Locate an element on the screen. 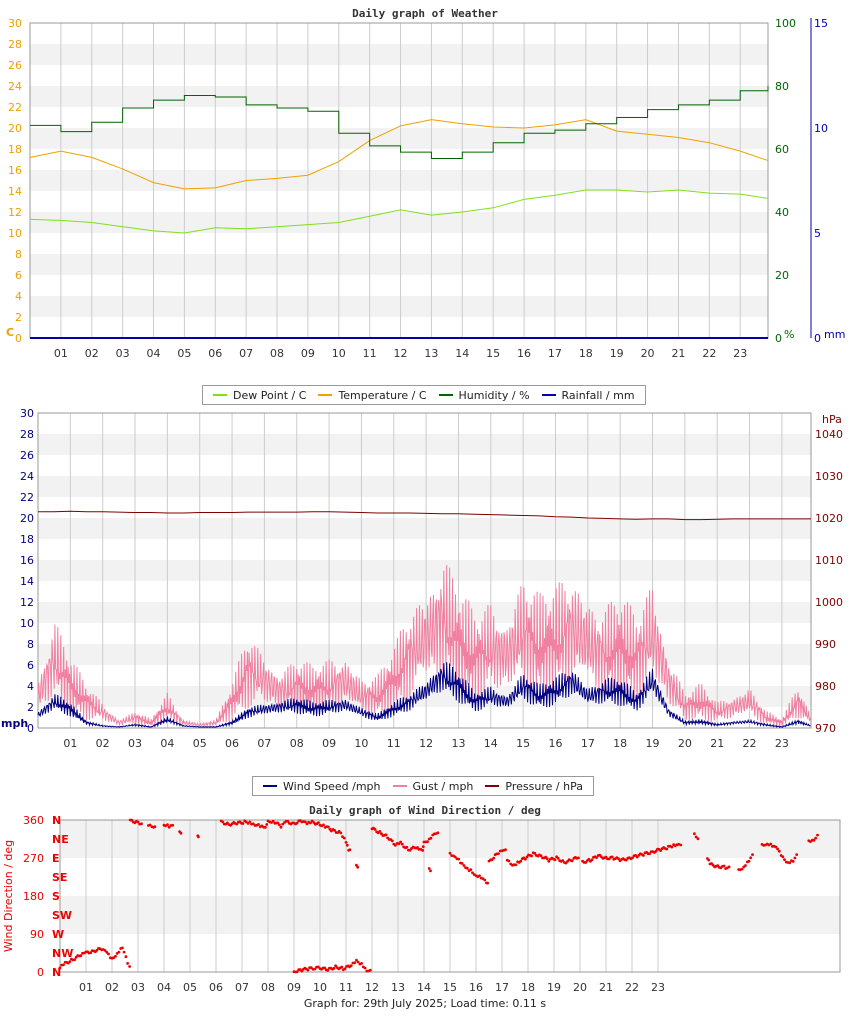  x-tick-label: 11 is located at coordinates (394, 743).